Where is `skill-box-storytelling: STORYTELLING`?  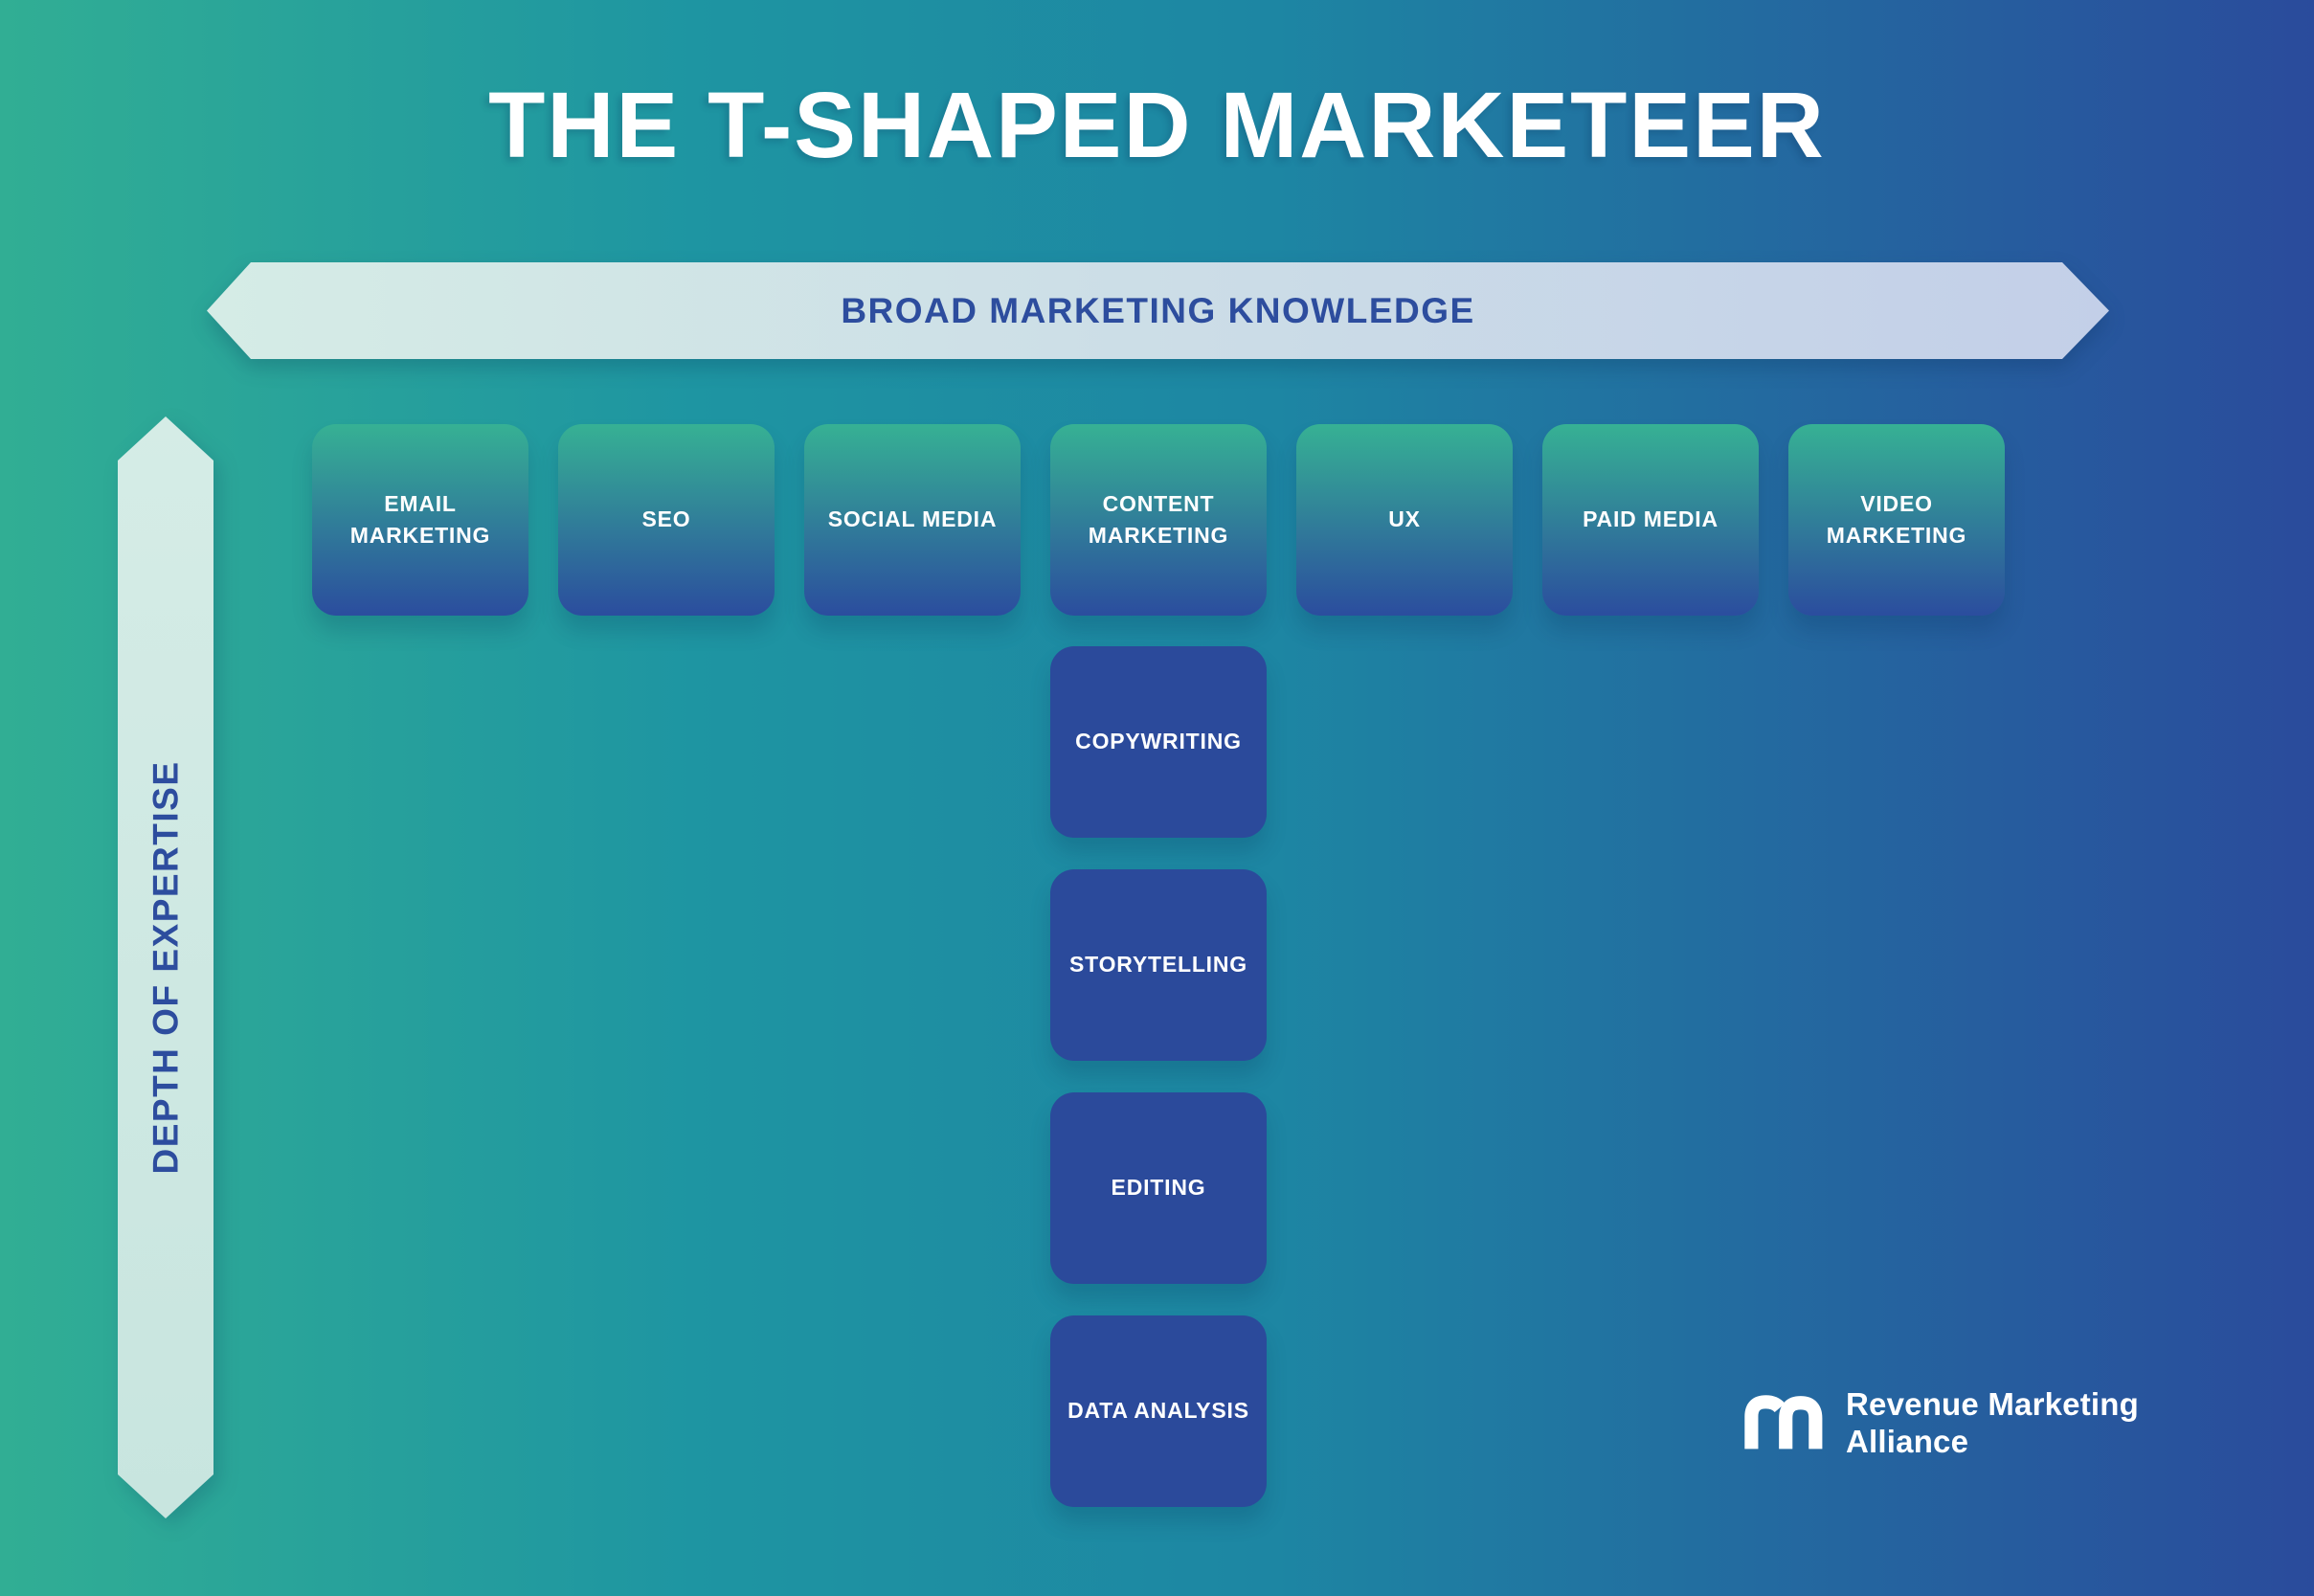 skill-box-storytelling: STORYTELLING is located at coordinates (1159, 965).